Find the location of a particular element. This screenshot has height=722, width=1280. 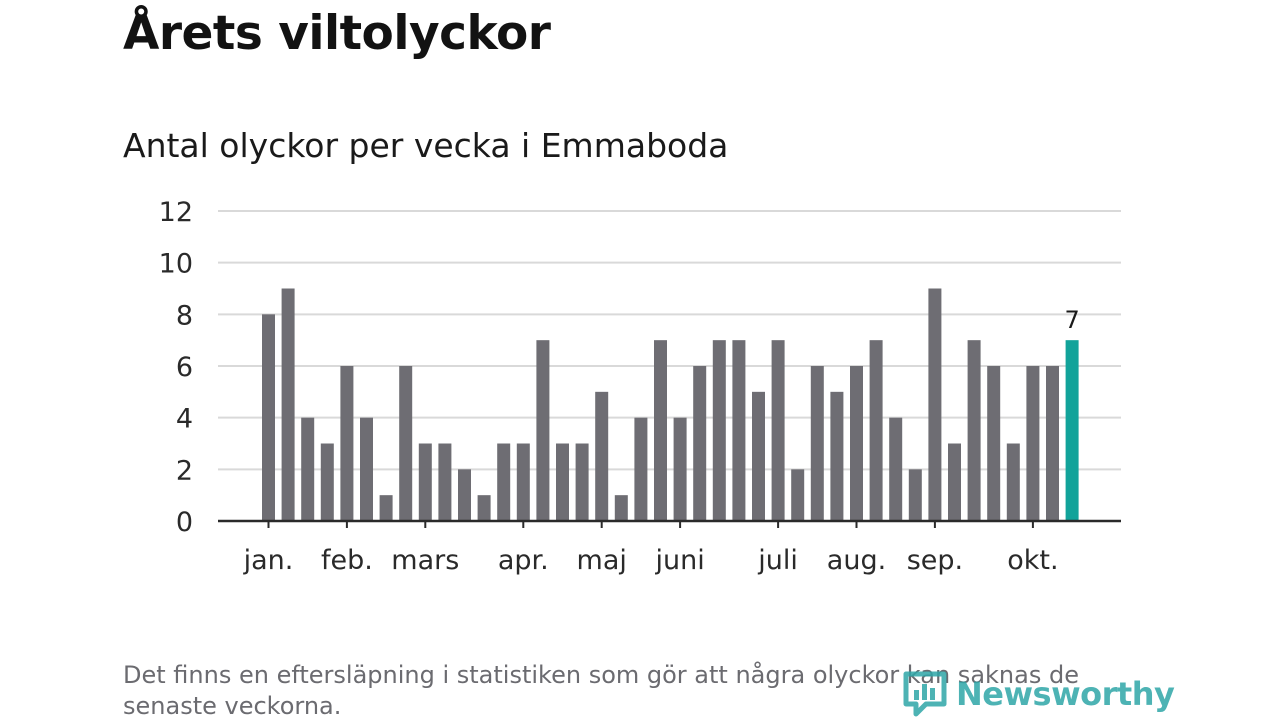

x-tick-label: juni is located at coordinates (679, 560).